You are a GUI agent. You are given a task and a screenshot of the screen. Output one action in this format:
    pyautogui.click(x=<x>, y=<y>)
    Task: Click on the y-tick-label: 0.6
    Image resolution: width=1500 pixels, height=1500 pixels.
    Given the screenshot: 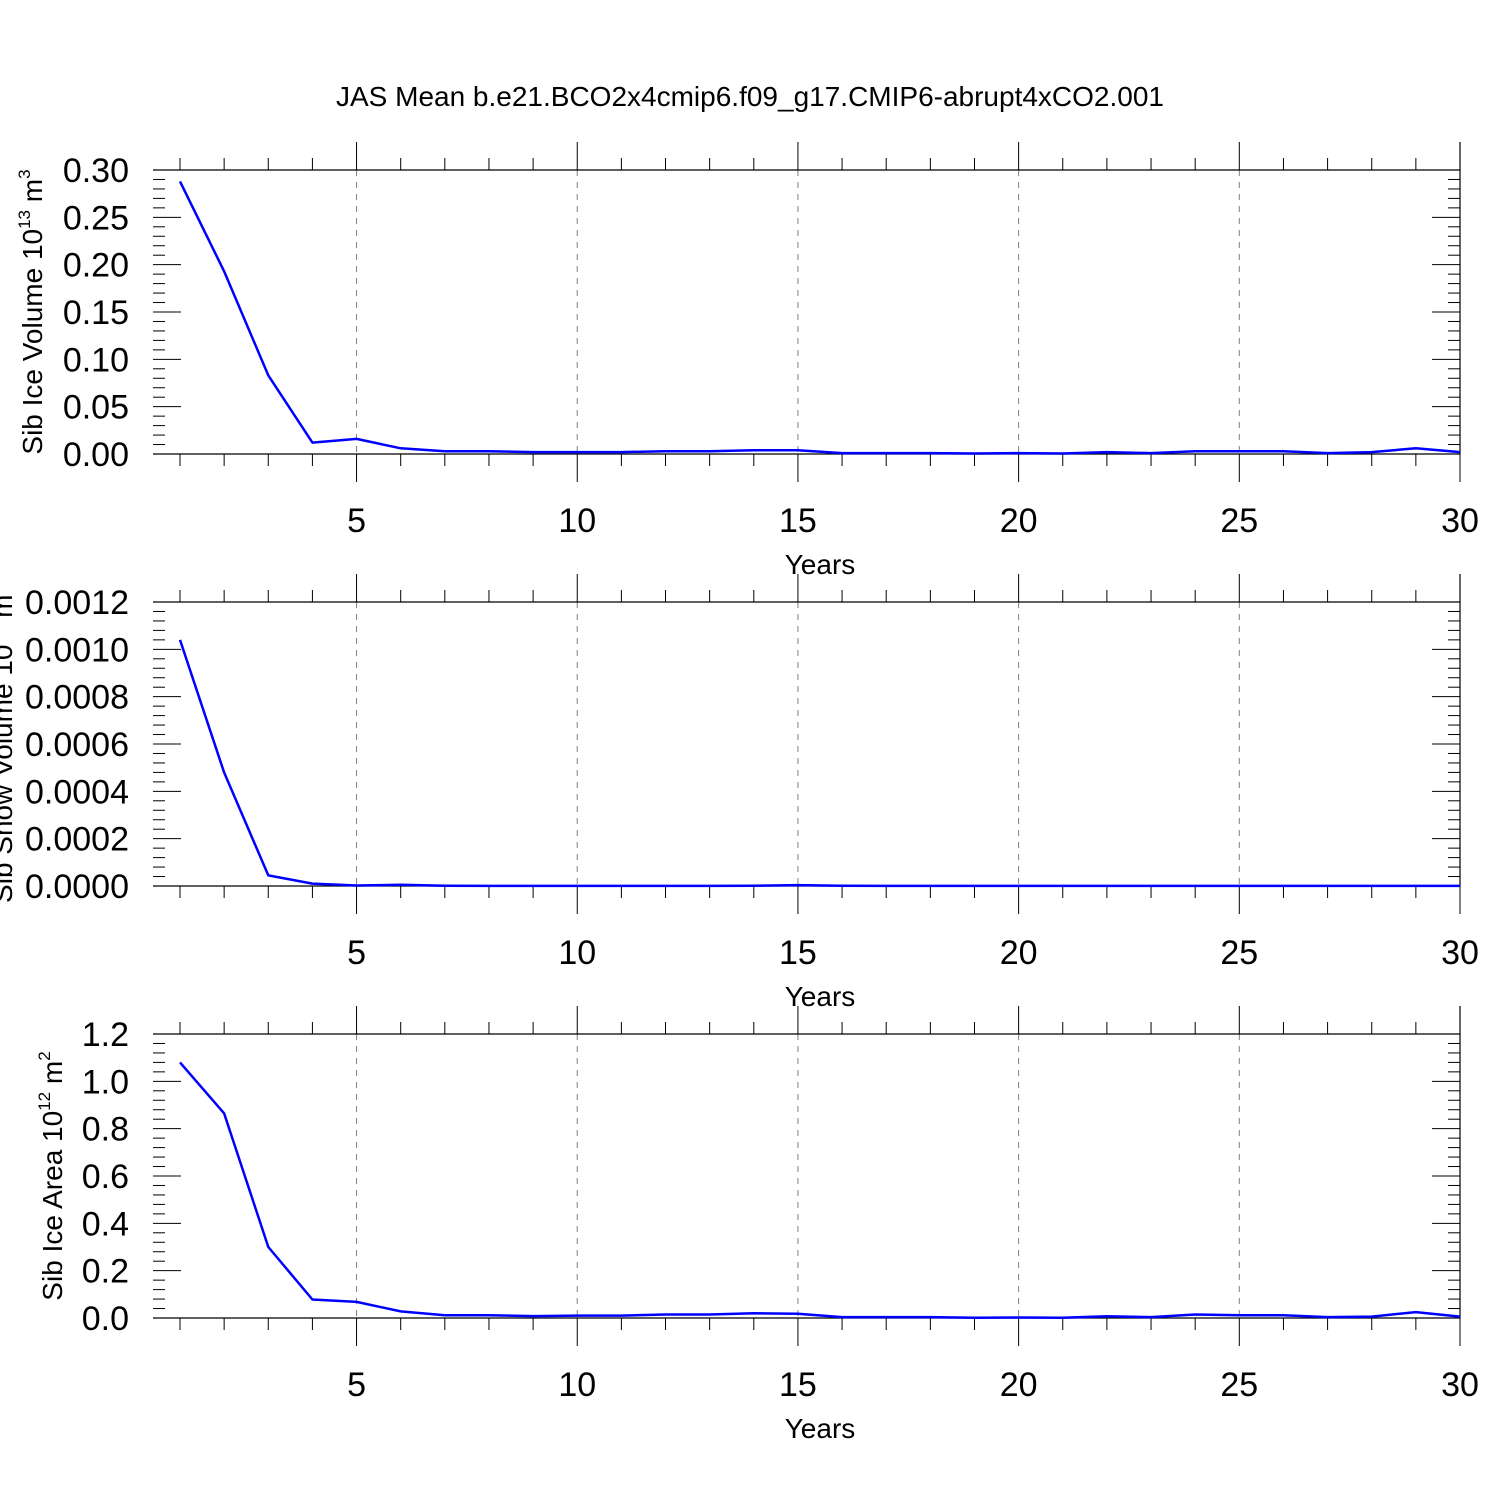 What is the action you would take?
    pyautogui.click(x=105, y=1177)
    